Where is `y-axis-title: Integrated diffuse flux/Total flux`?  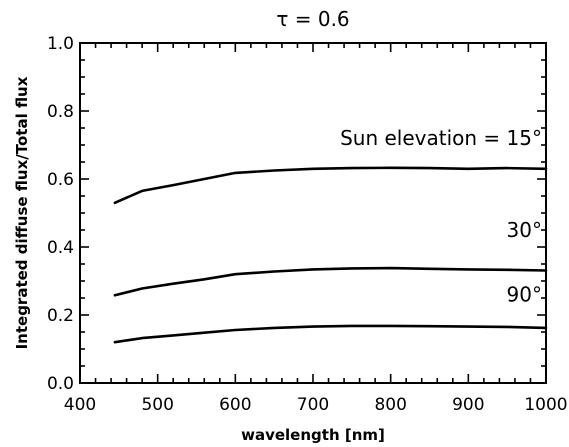 y-axis-title: Integrated diffuse flux/Total flux is located at coordinates (22, 212).